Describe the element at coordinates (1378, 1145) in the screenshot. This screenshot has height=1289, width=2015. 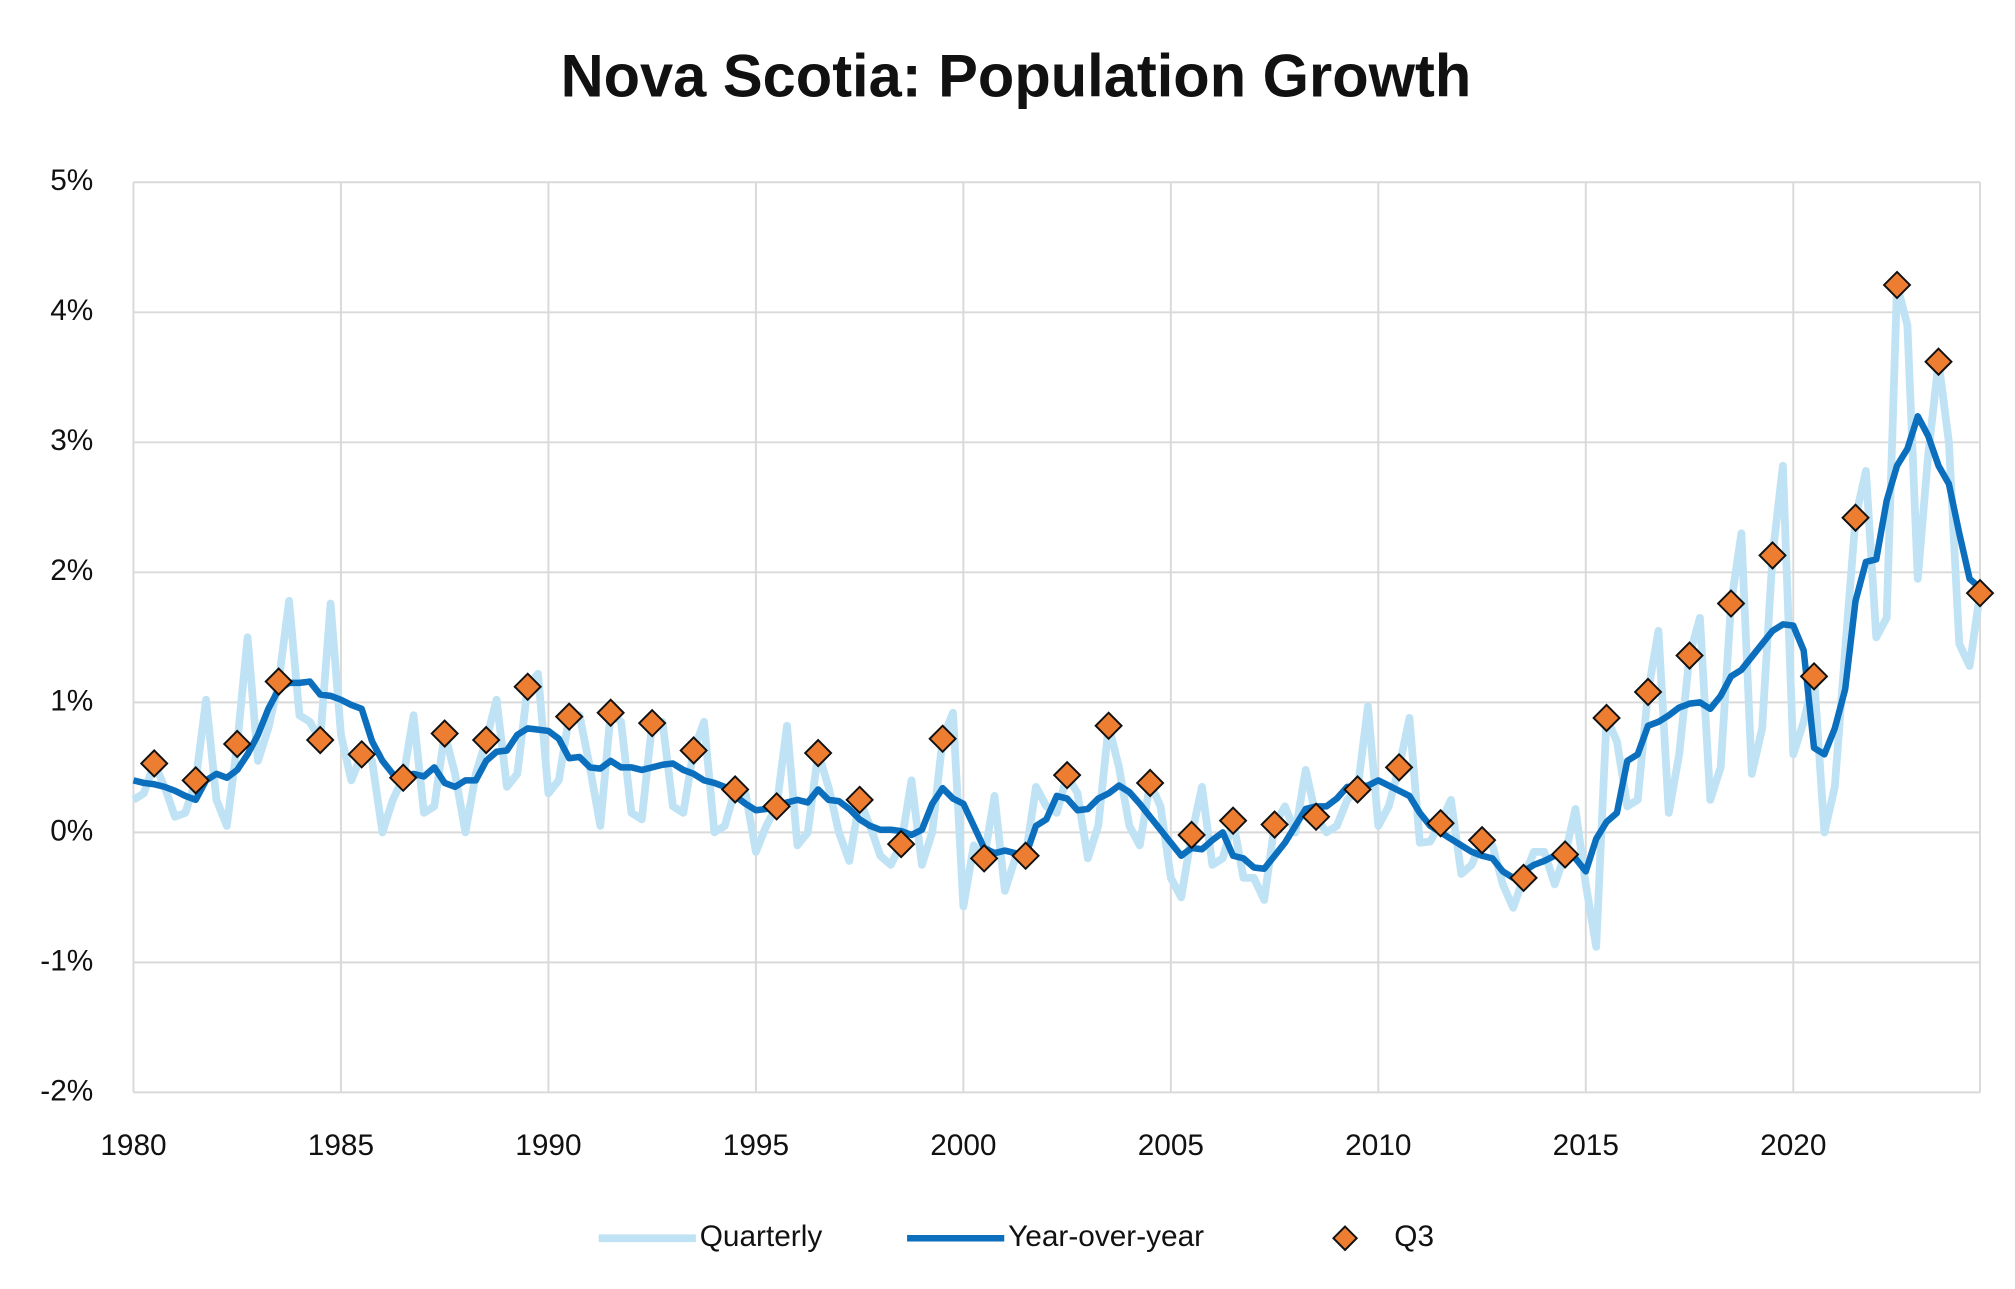
I see `x-tick-label: 2010` at that location.